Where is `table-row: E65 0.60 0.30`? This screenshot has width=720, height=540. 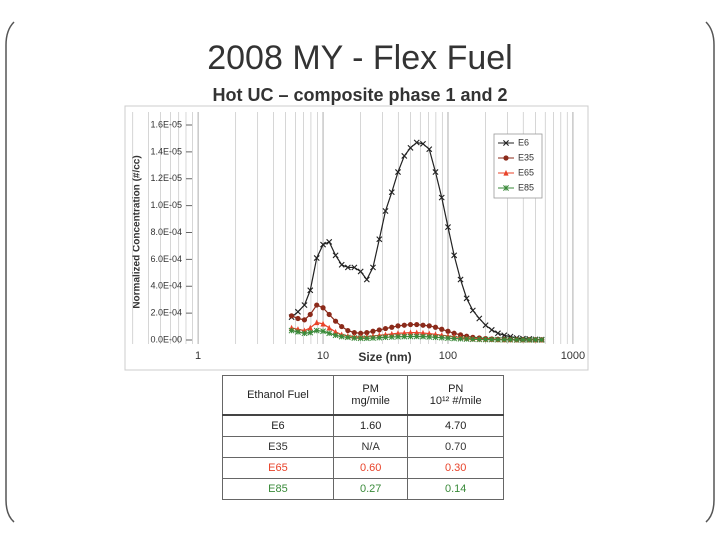
table-row: E65 0.60 0.30 is located at coordinates (363, 468).